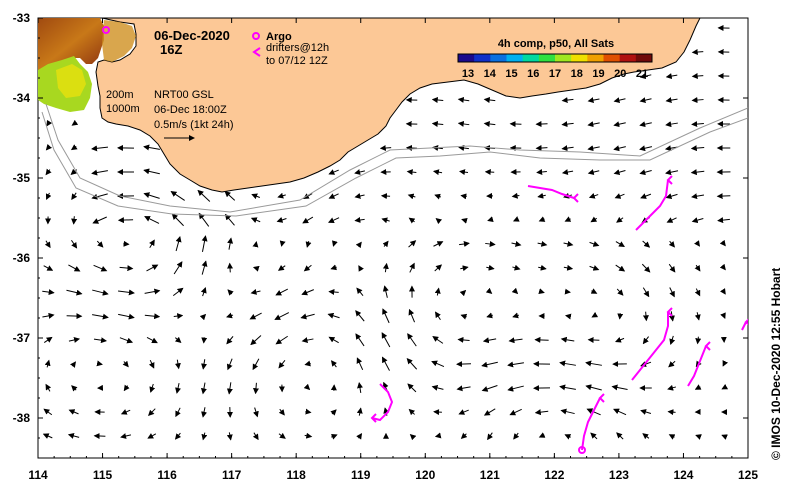 Image resolution: width=790 pixels, height=492 pixels. I want to click on y-tick-label: -38, so click(22, 418).